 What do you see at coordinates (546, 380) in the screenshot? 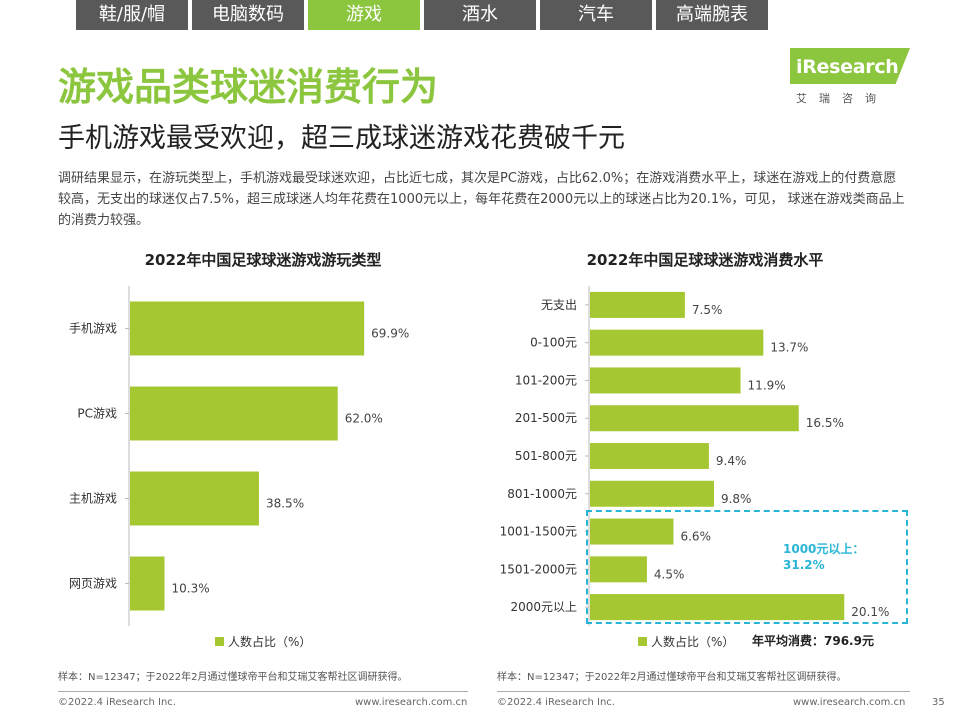
I see `right-category-label-2: 101-200元` at bounding box center [546, 380].